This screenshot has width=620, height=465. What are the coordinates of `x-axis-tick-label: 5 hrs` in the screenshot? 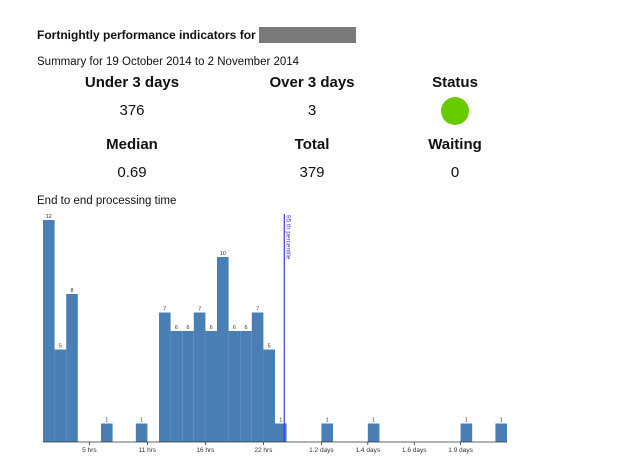 It's located at (89, 450).